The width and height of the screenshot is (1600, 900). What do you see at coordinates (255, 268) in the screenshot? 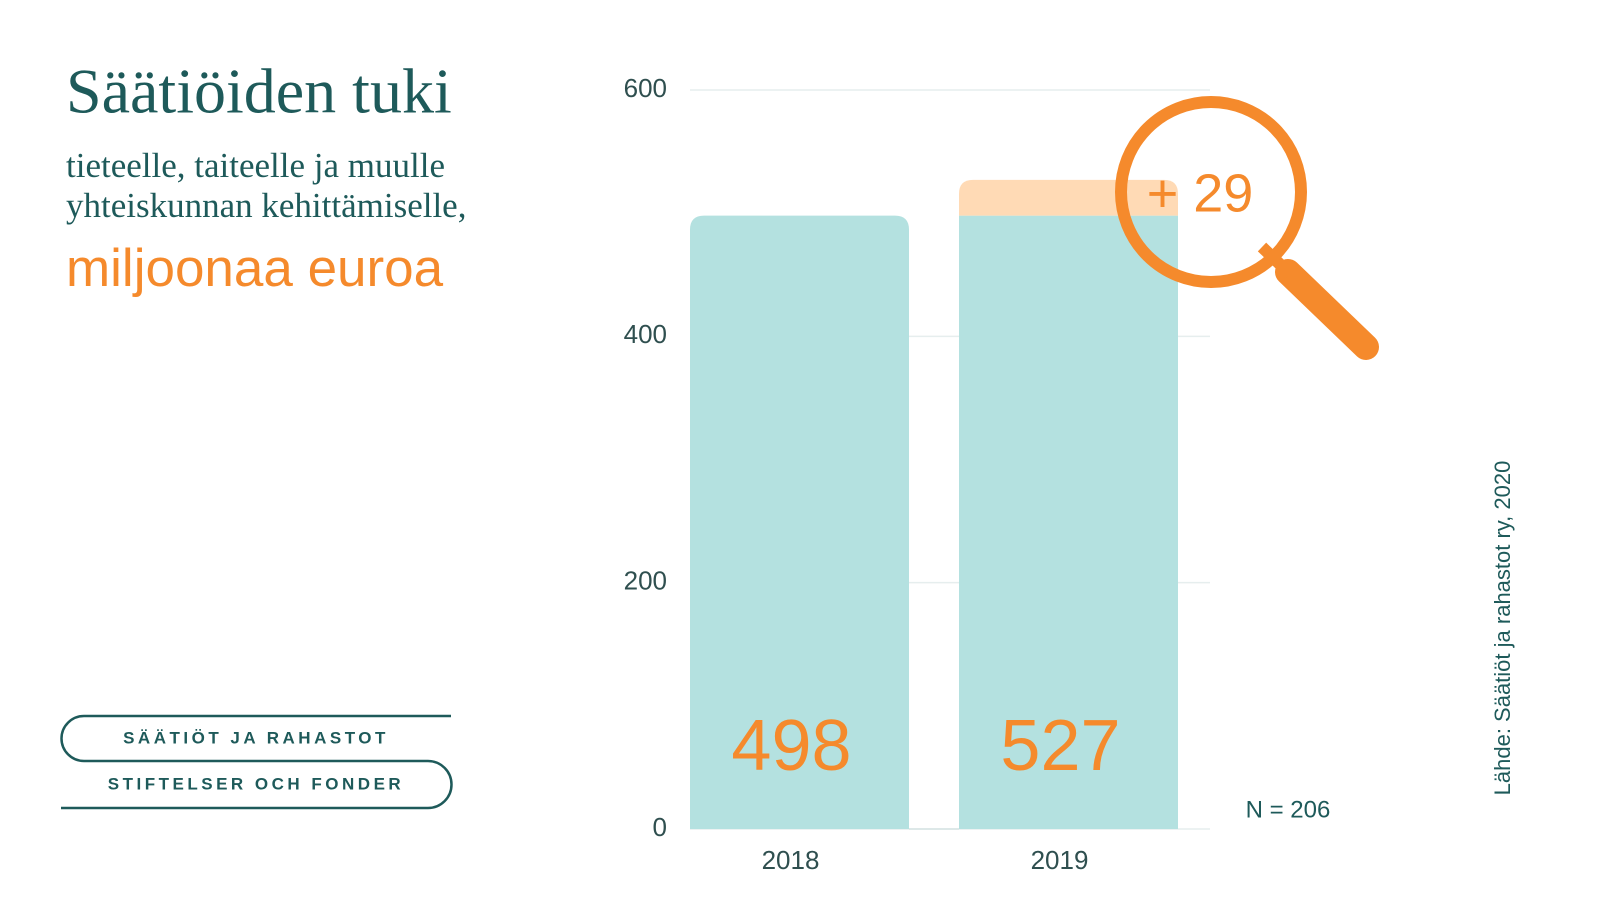
I see `unit: miljoonaa euroa` at bounding box center [255, 268].